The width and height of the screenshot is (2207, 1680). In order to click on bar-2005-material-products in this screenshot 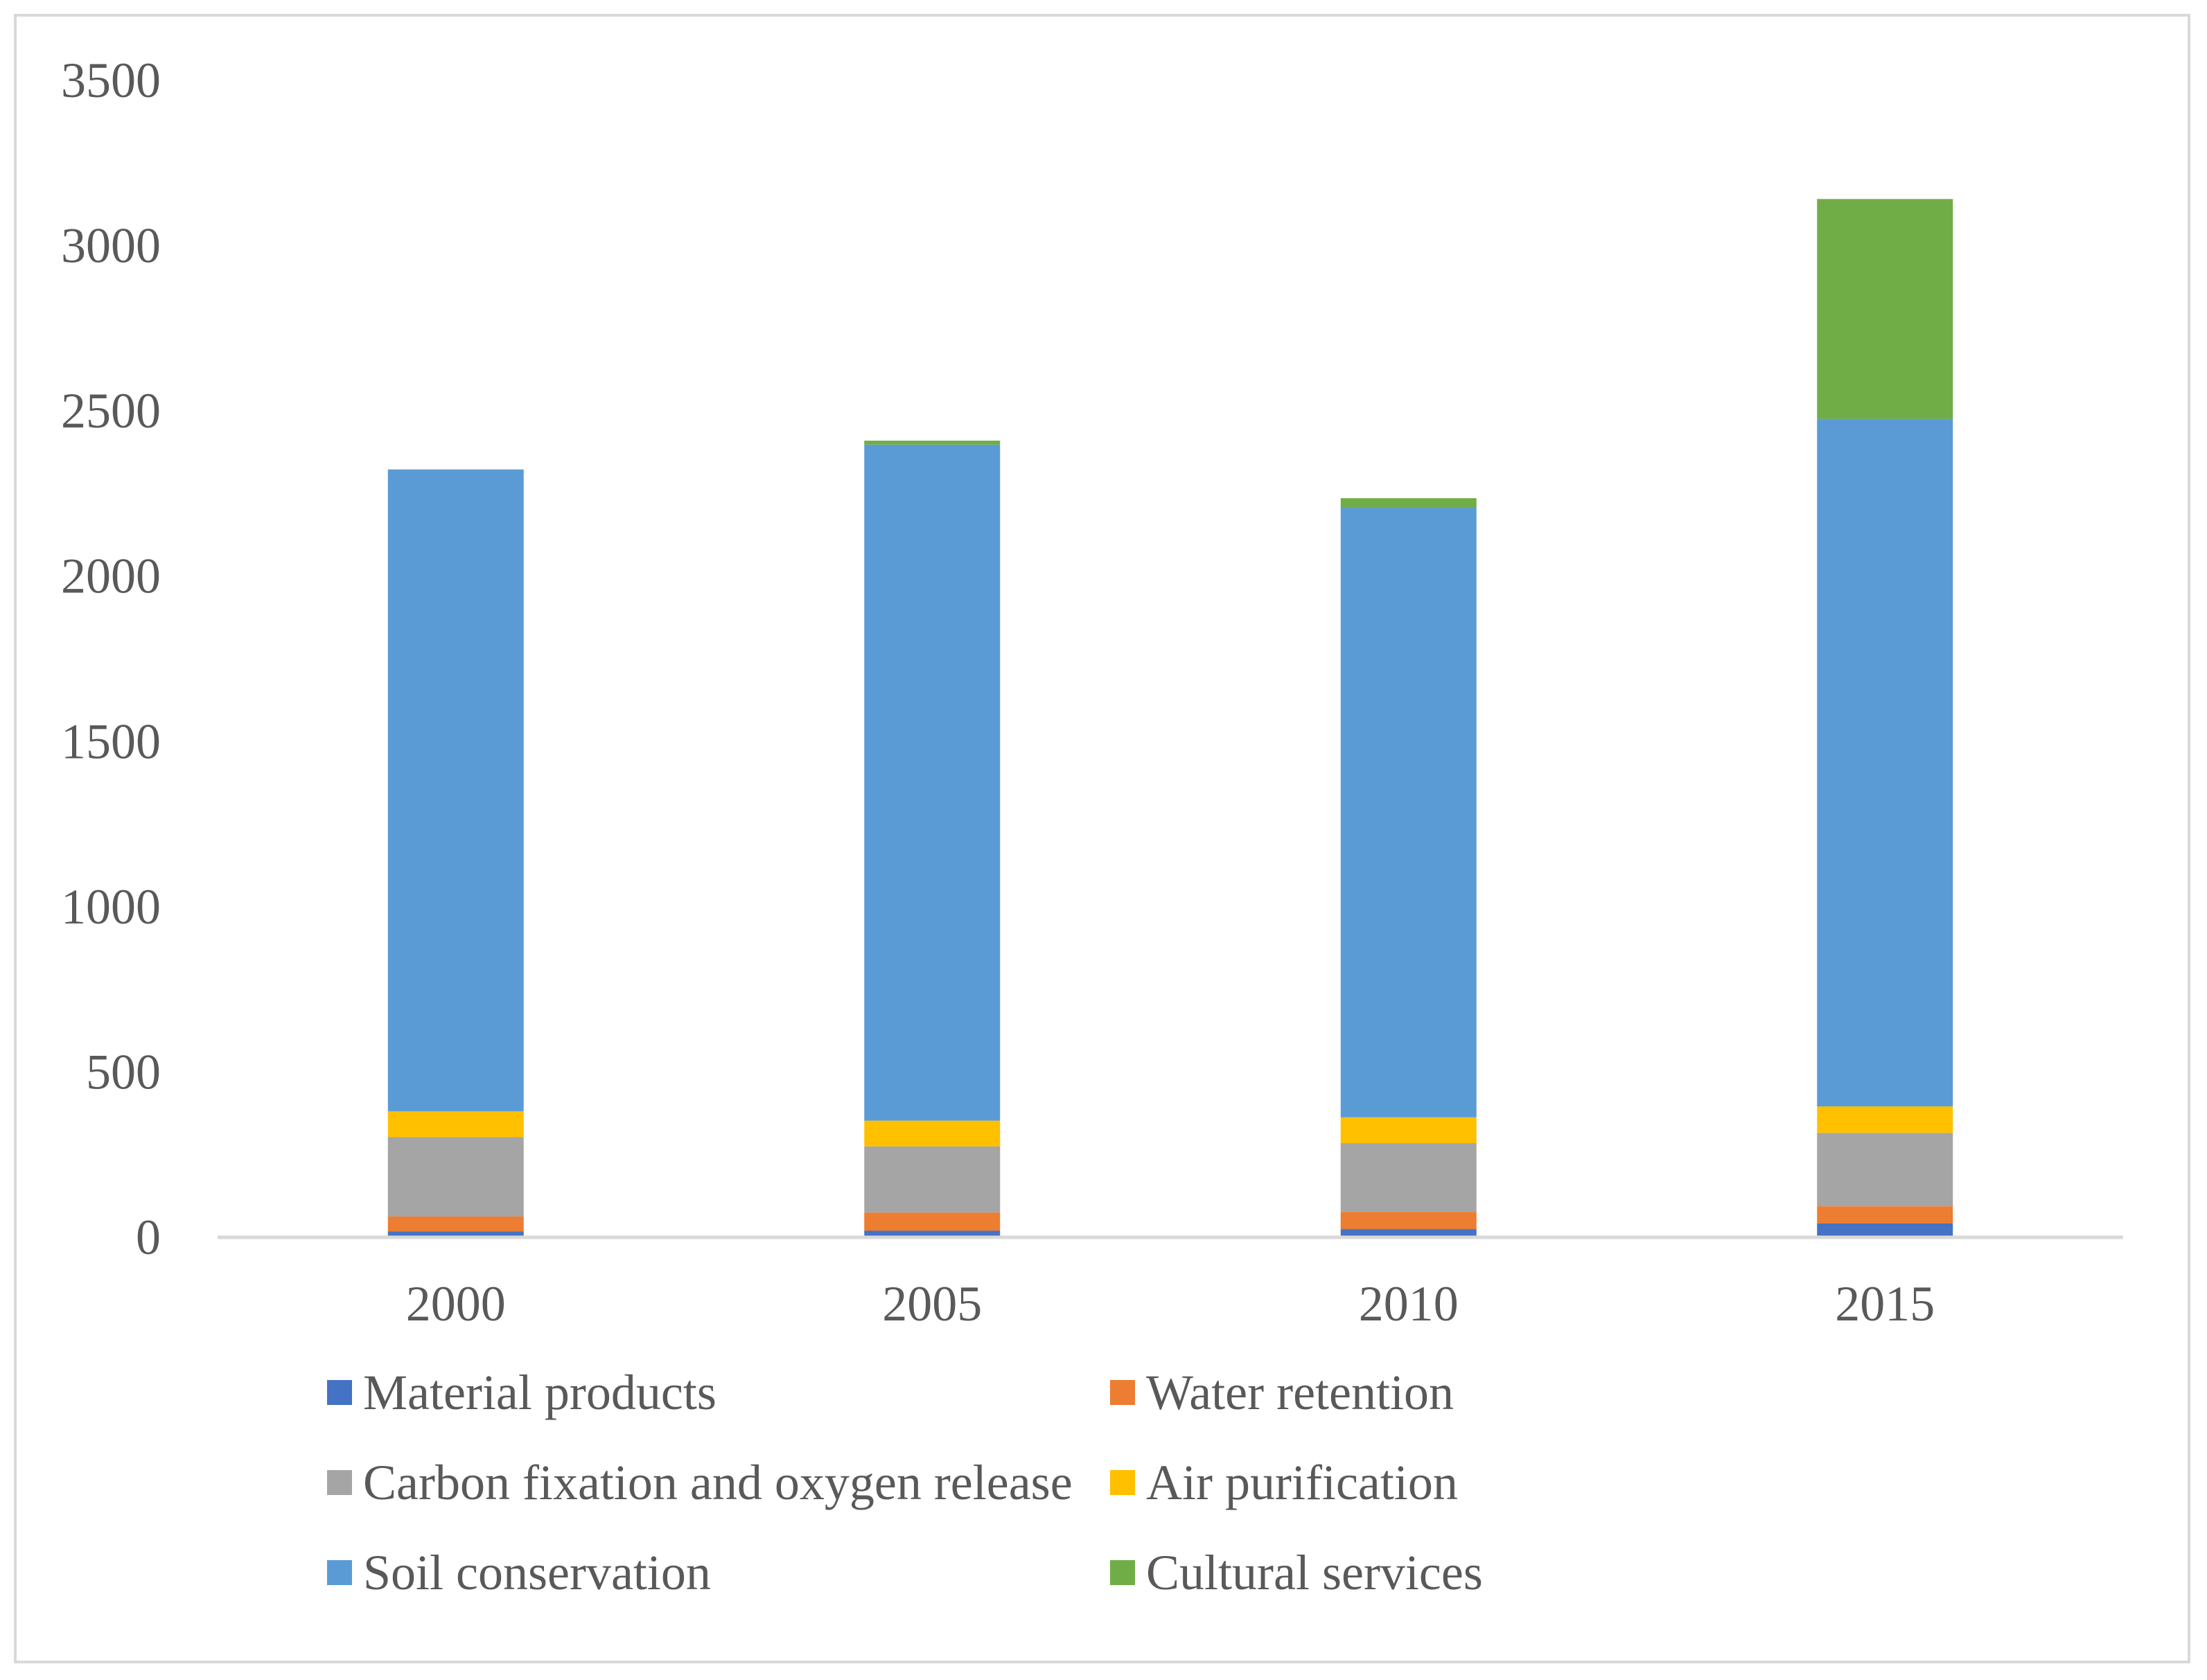, I will do `click(932, 1233)`.